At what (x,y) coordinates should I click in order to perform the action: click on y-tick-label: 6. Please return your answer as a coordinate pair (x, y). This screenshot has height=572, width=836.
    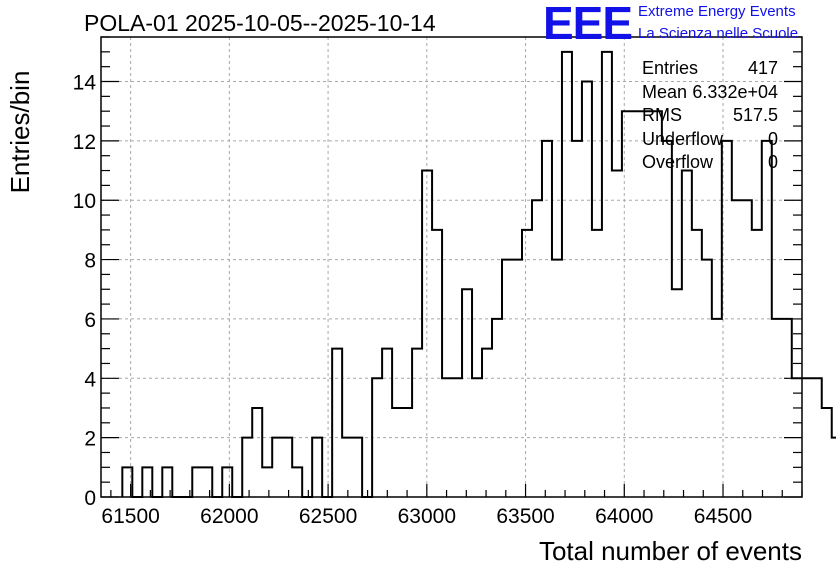
    Looking at the image, I should click on (90, 320).